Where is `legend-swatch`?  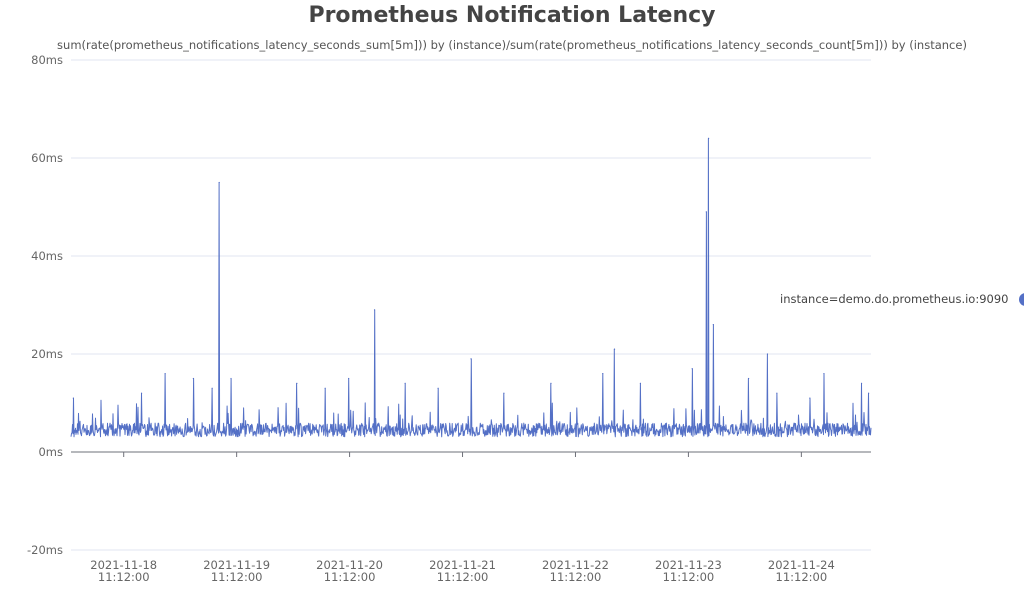 legend-swatch is located at coordinates (1021, 299).